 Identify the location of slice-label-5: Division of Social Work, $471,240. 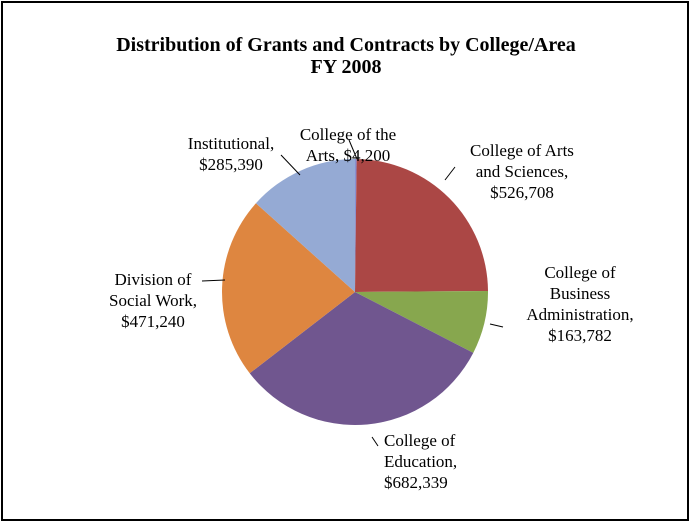
(153, 300).